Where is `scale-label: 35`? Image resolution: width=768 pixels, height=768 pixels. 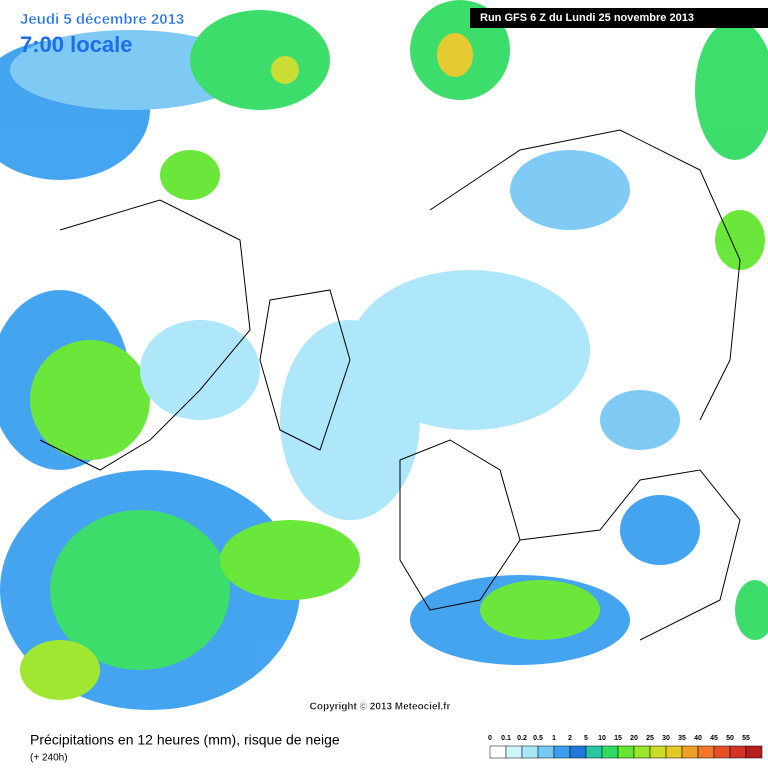
scale-label: 35 is located at coordinates (682, 738).